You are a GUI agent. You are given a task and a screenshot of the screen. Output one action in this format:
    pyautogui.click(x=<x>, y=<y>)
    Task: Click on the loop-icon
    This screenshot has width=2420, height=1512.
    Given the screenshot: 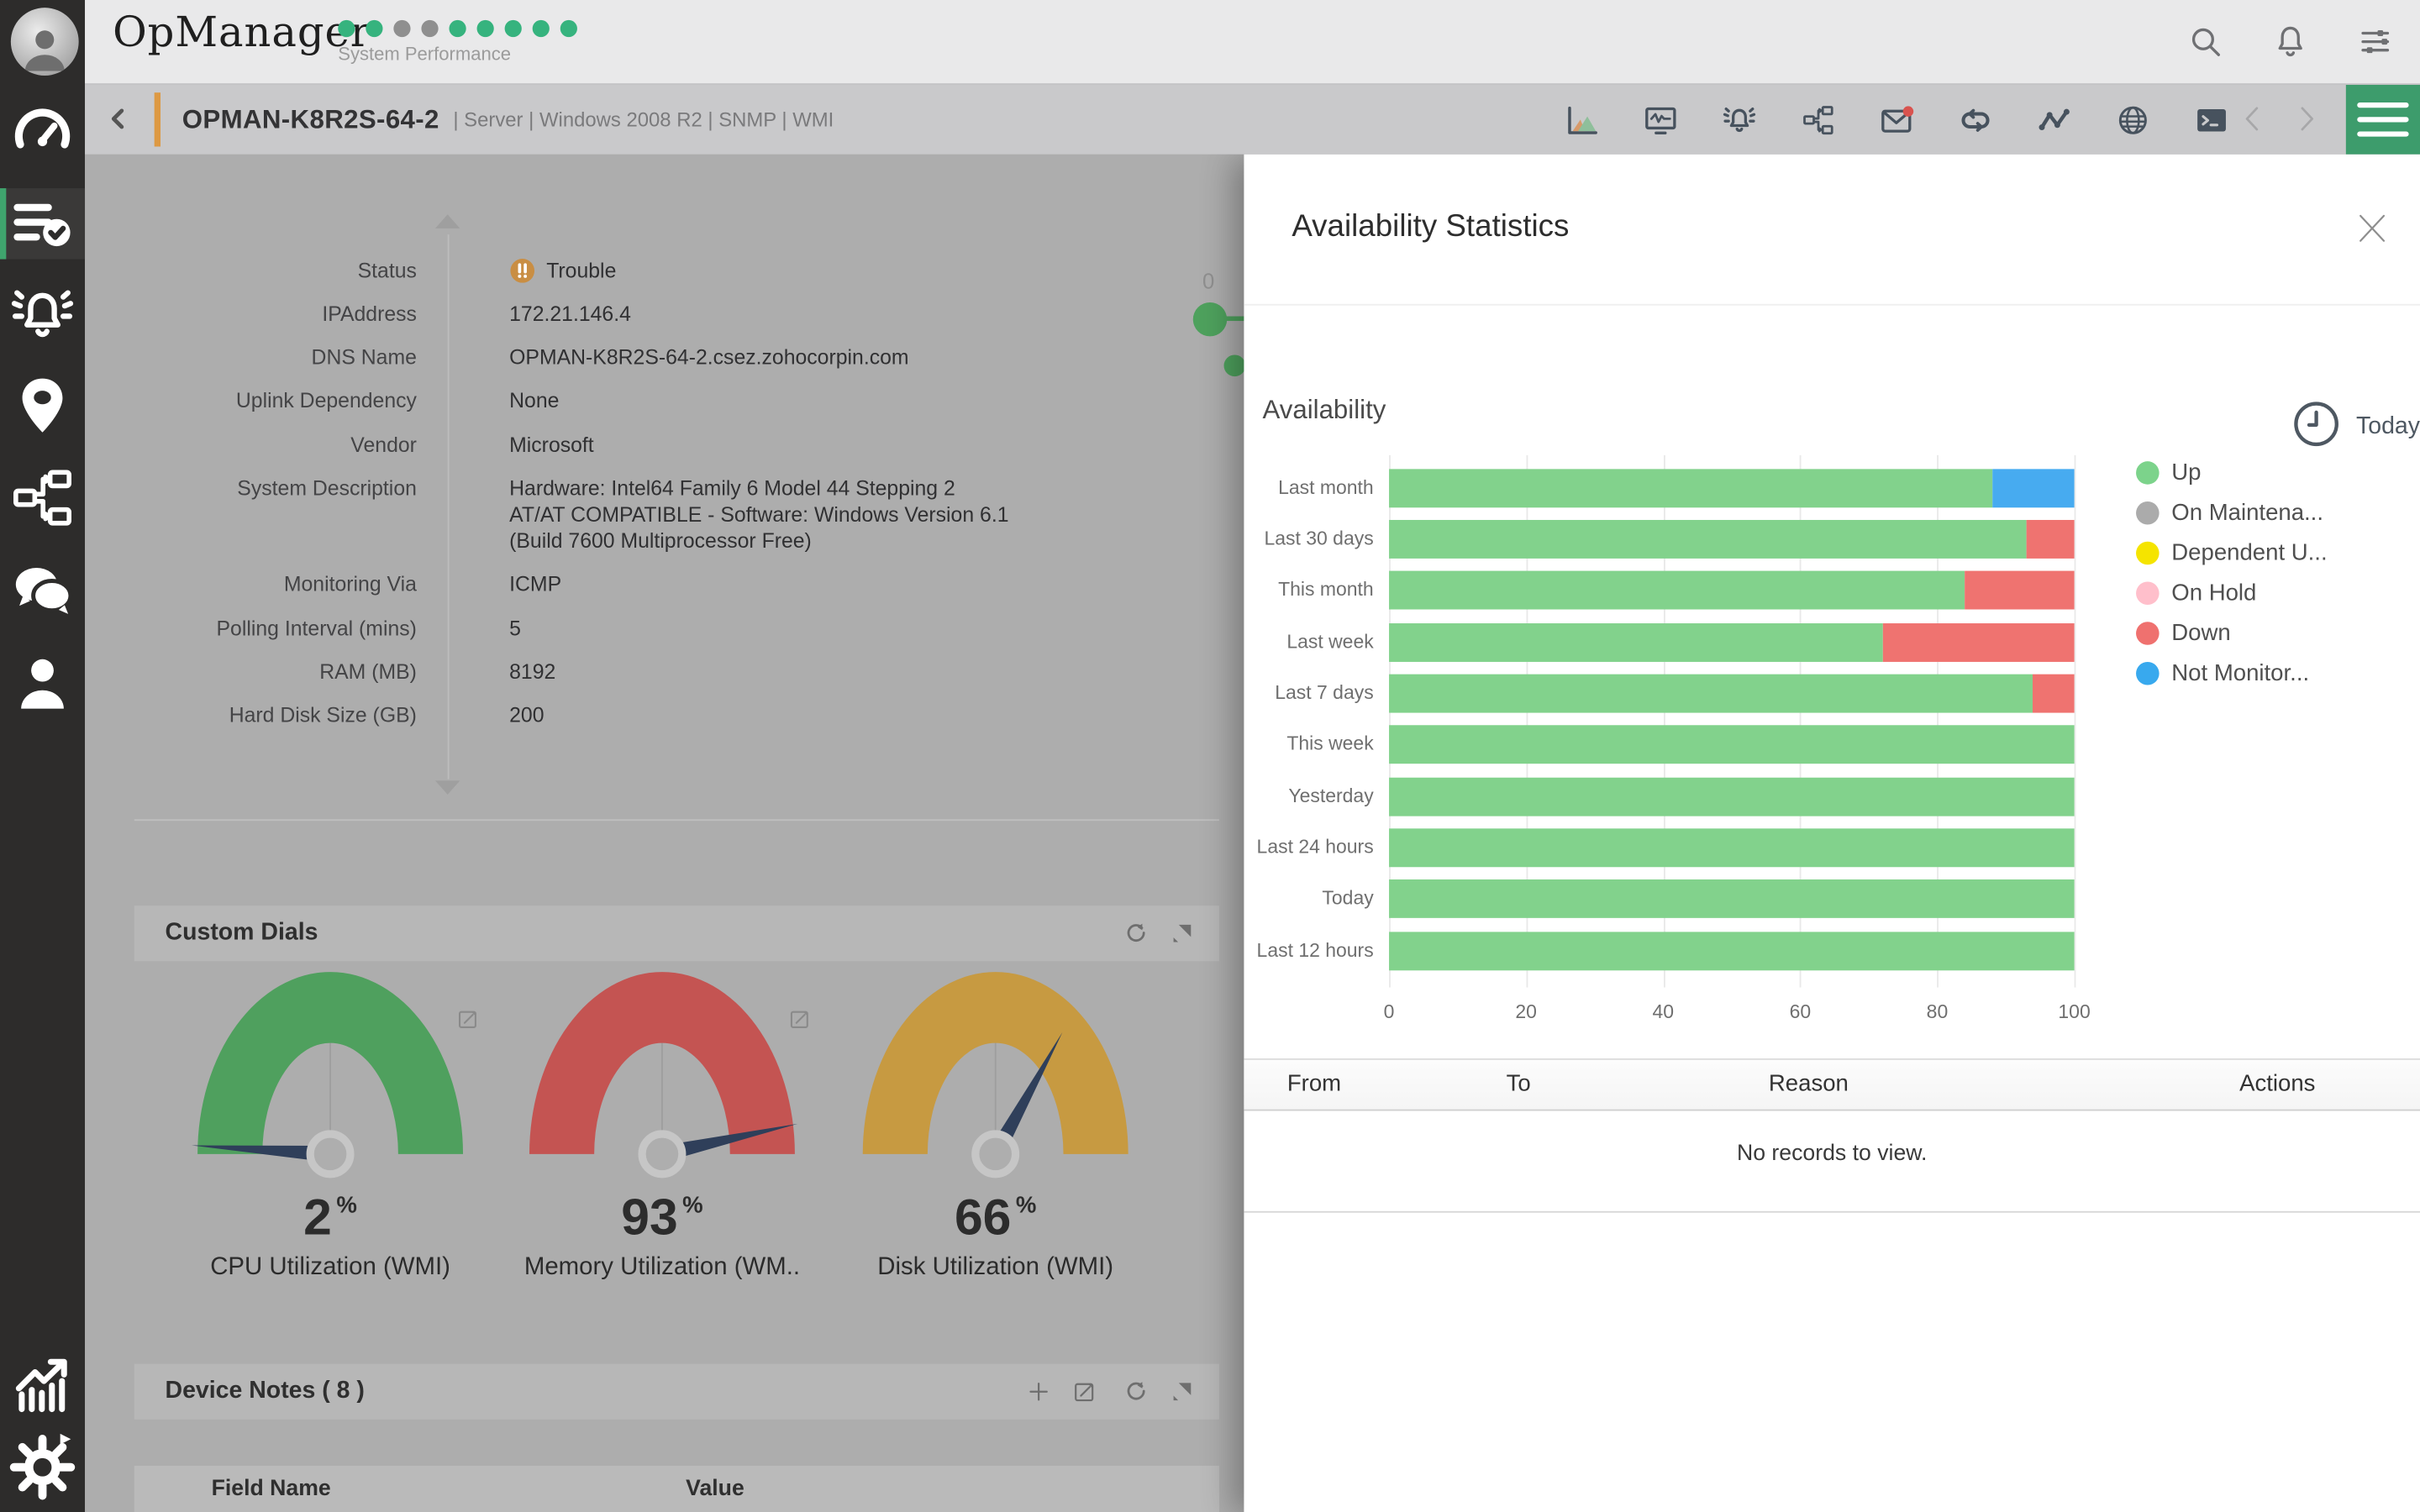 What is the action you would take?
    pyautogui.click(x=1976, y=119)
    